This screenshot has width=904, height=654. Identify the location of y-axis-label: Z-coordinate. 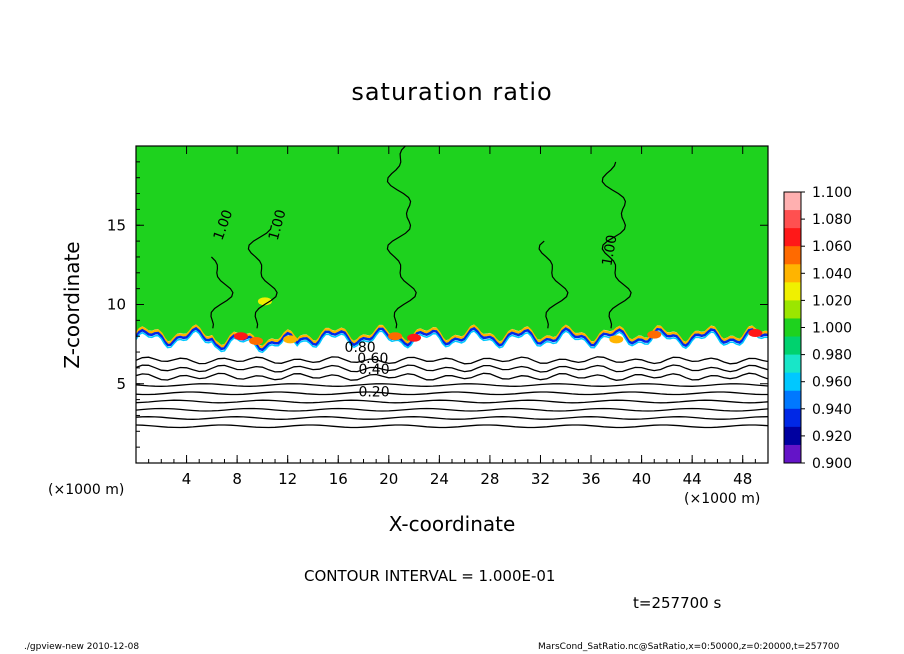
(72, 305).